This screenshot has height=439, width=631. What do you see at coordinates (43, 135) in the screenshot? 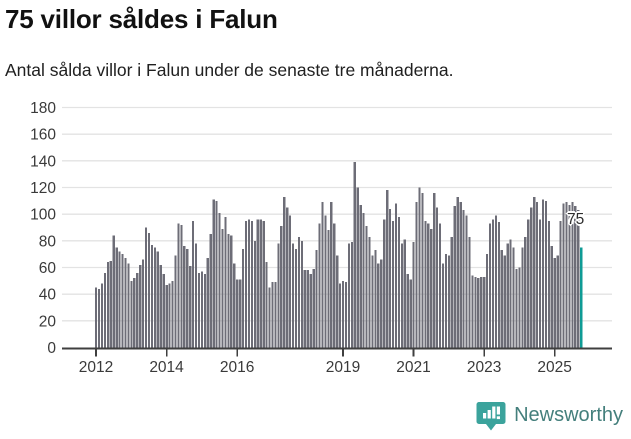
I see `y-axis-tick-label: 160` at bounding box center [43, 135].